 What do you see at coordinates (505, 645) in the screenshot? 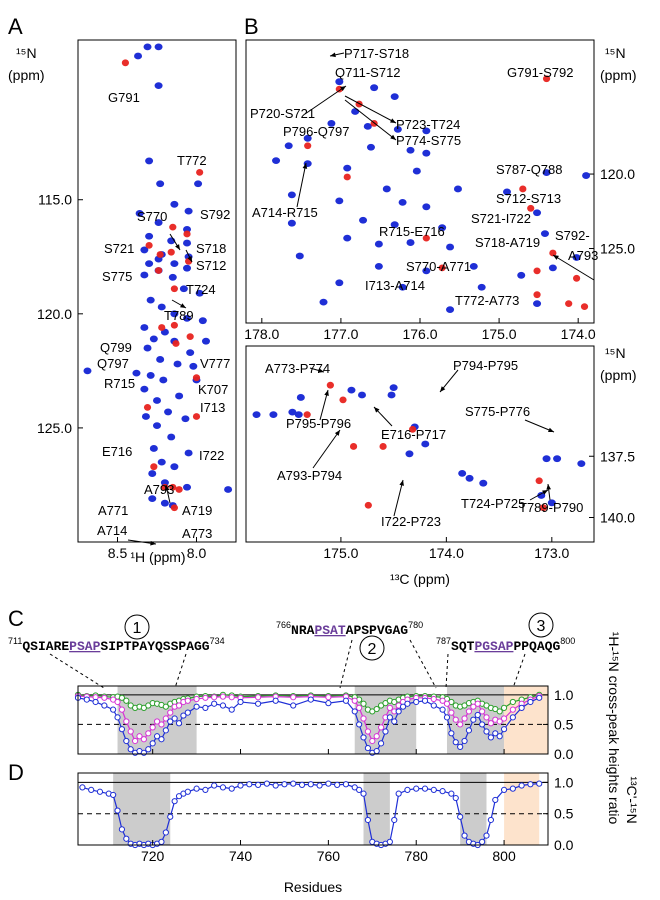
I see `sequence-3: 787SQTPGSAPPPQAQG800` at bounding box center [505, 645].